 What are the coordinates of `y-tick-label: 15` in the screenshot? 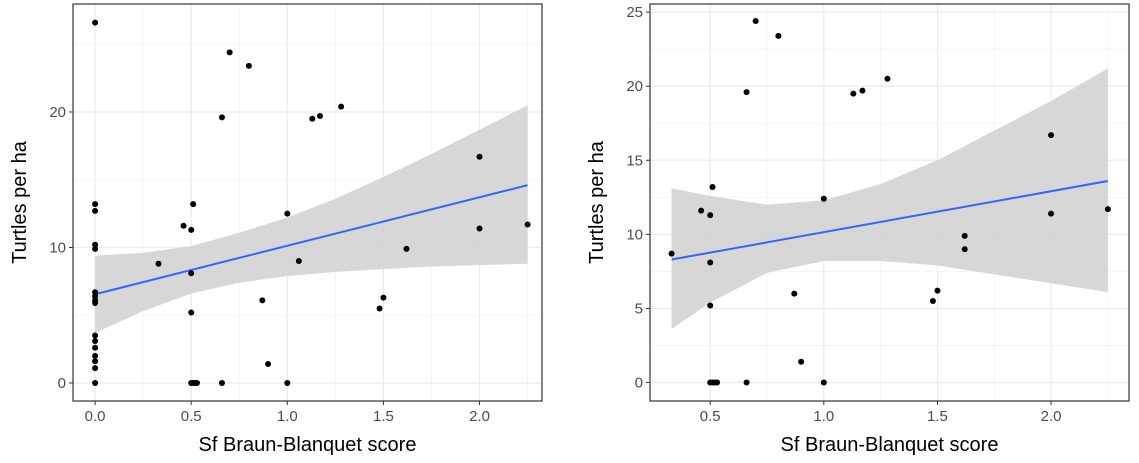 It's located at (634, 160).